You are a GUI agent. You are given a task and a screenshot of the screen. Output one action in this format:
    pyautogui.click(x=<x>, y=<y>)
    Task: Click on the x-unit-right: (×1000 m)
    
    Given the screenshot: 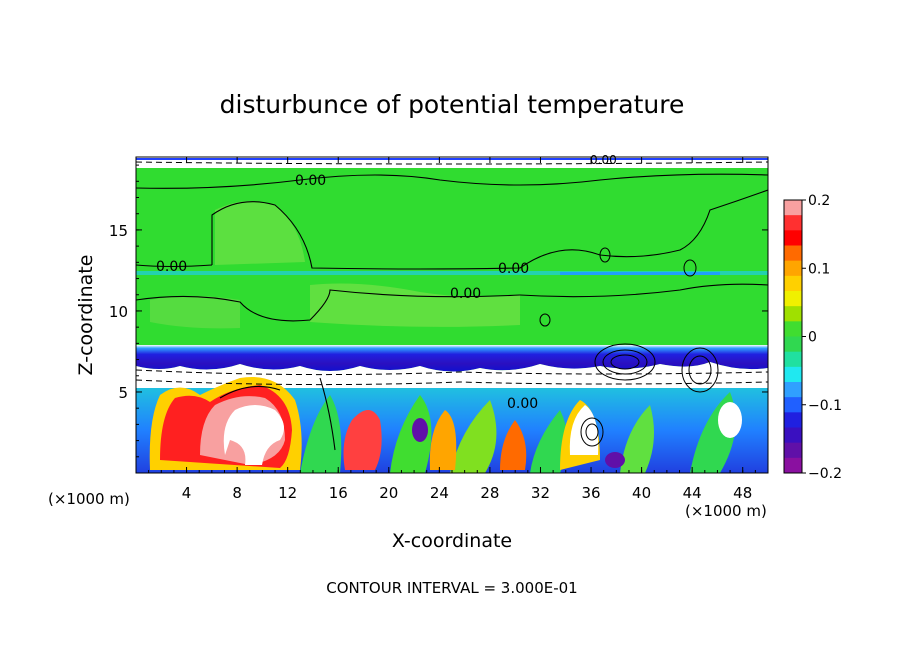 What is the action you would take?
    pyautogui.click(x=726, y=511)
    